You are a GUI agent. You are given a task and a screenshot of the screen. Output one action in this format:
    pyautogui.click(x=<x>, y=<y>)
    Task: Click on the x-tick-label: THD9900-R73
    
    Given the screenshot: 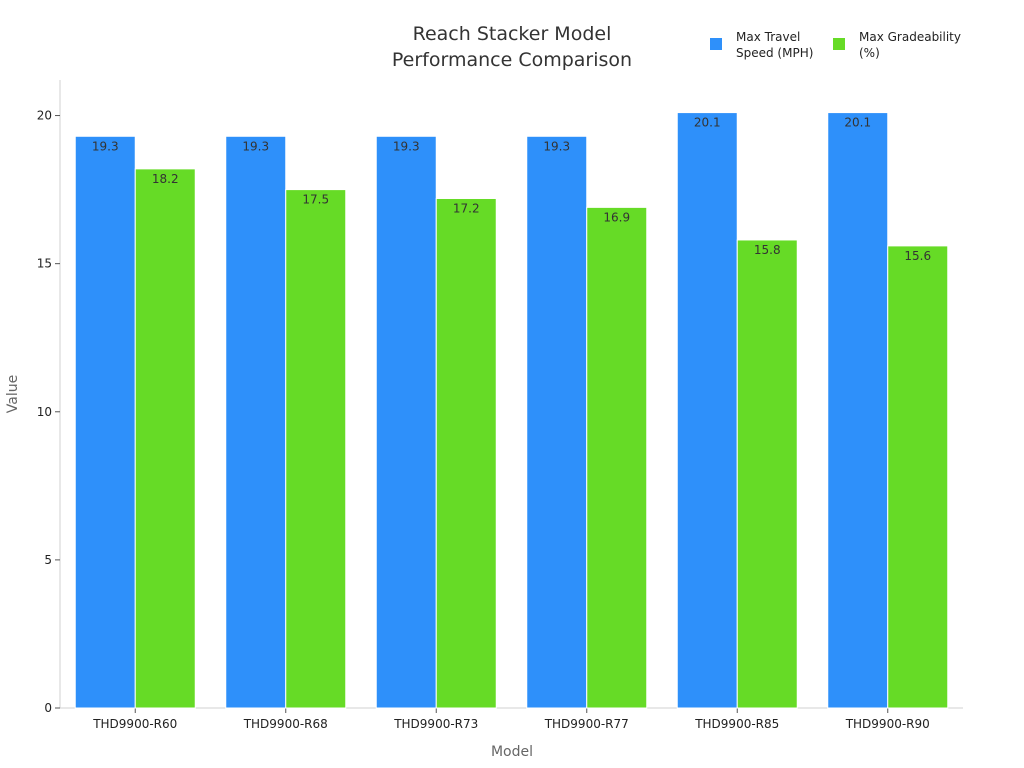 What is the action you would take?
    pyautogui.click(x=435, y=724)
    